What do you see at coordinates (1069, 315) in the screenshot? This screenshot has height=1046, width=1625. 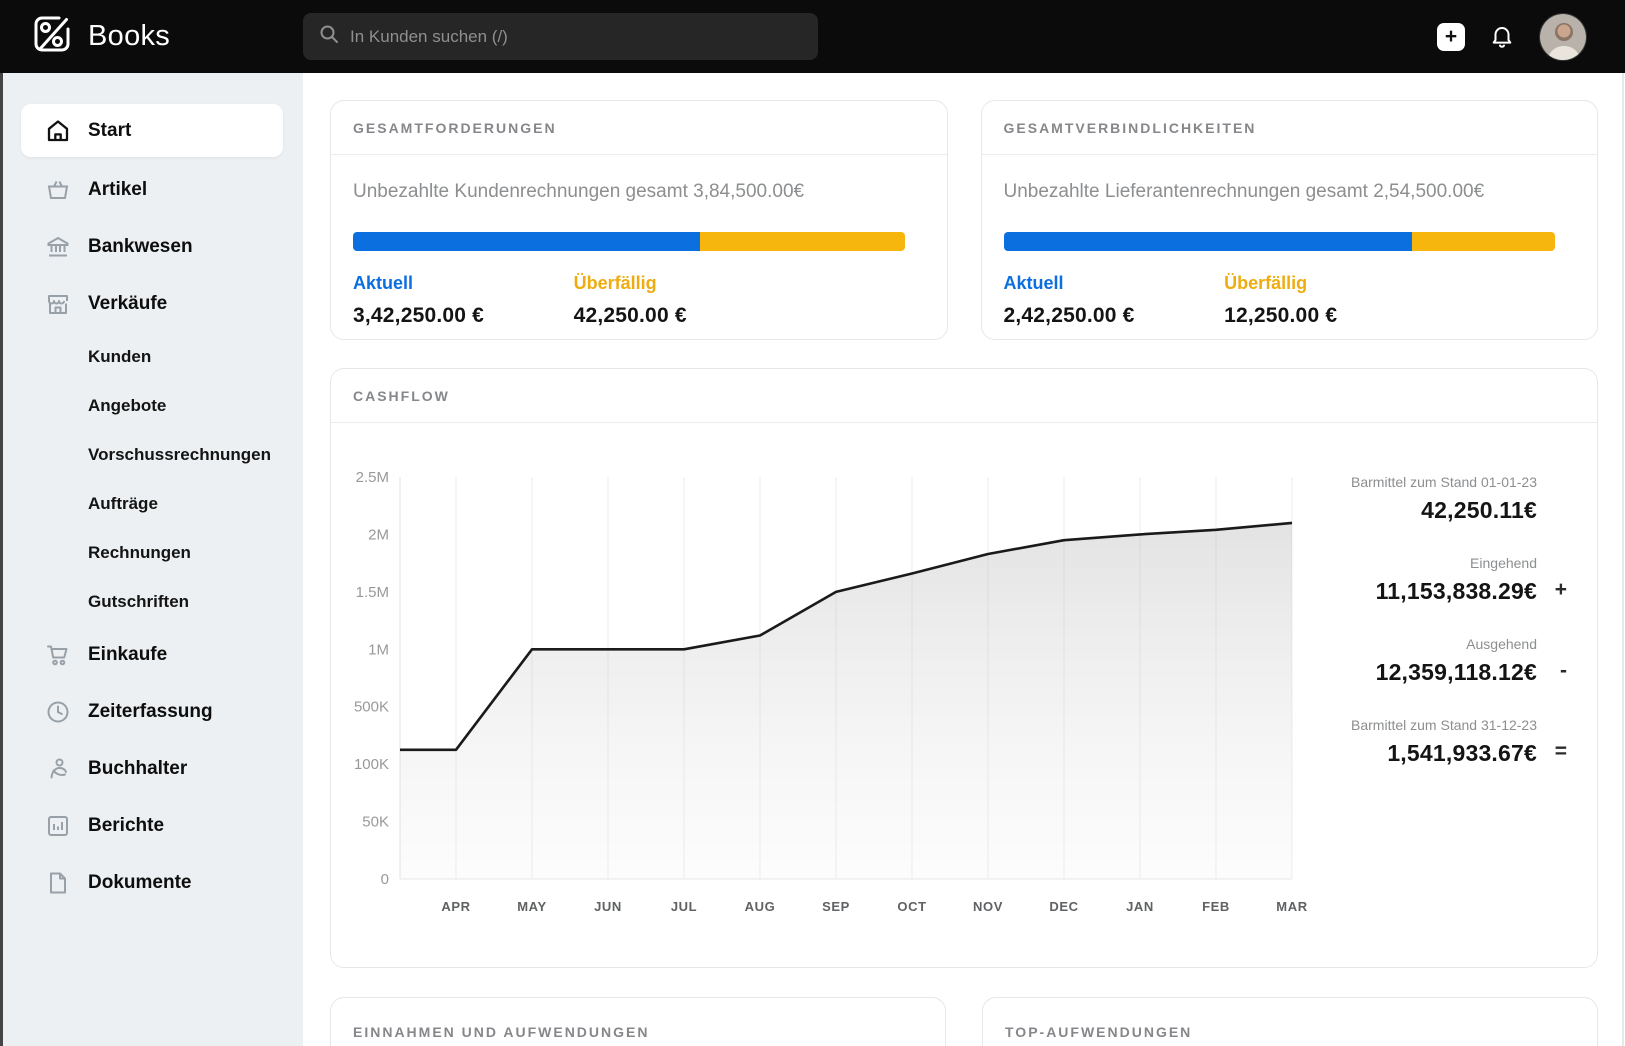 I see `current-amount: 2,42,250.00 €` at bounding box center [1069, 315].